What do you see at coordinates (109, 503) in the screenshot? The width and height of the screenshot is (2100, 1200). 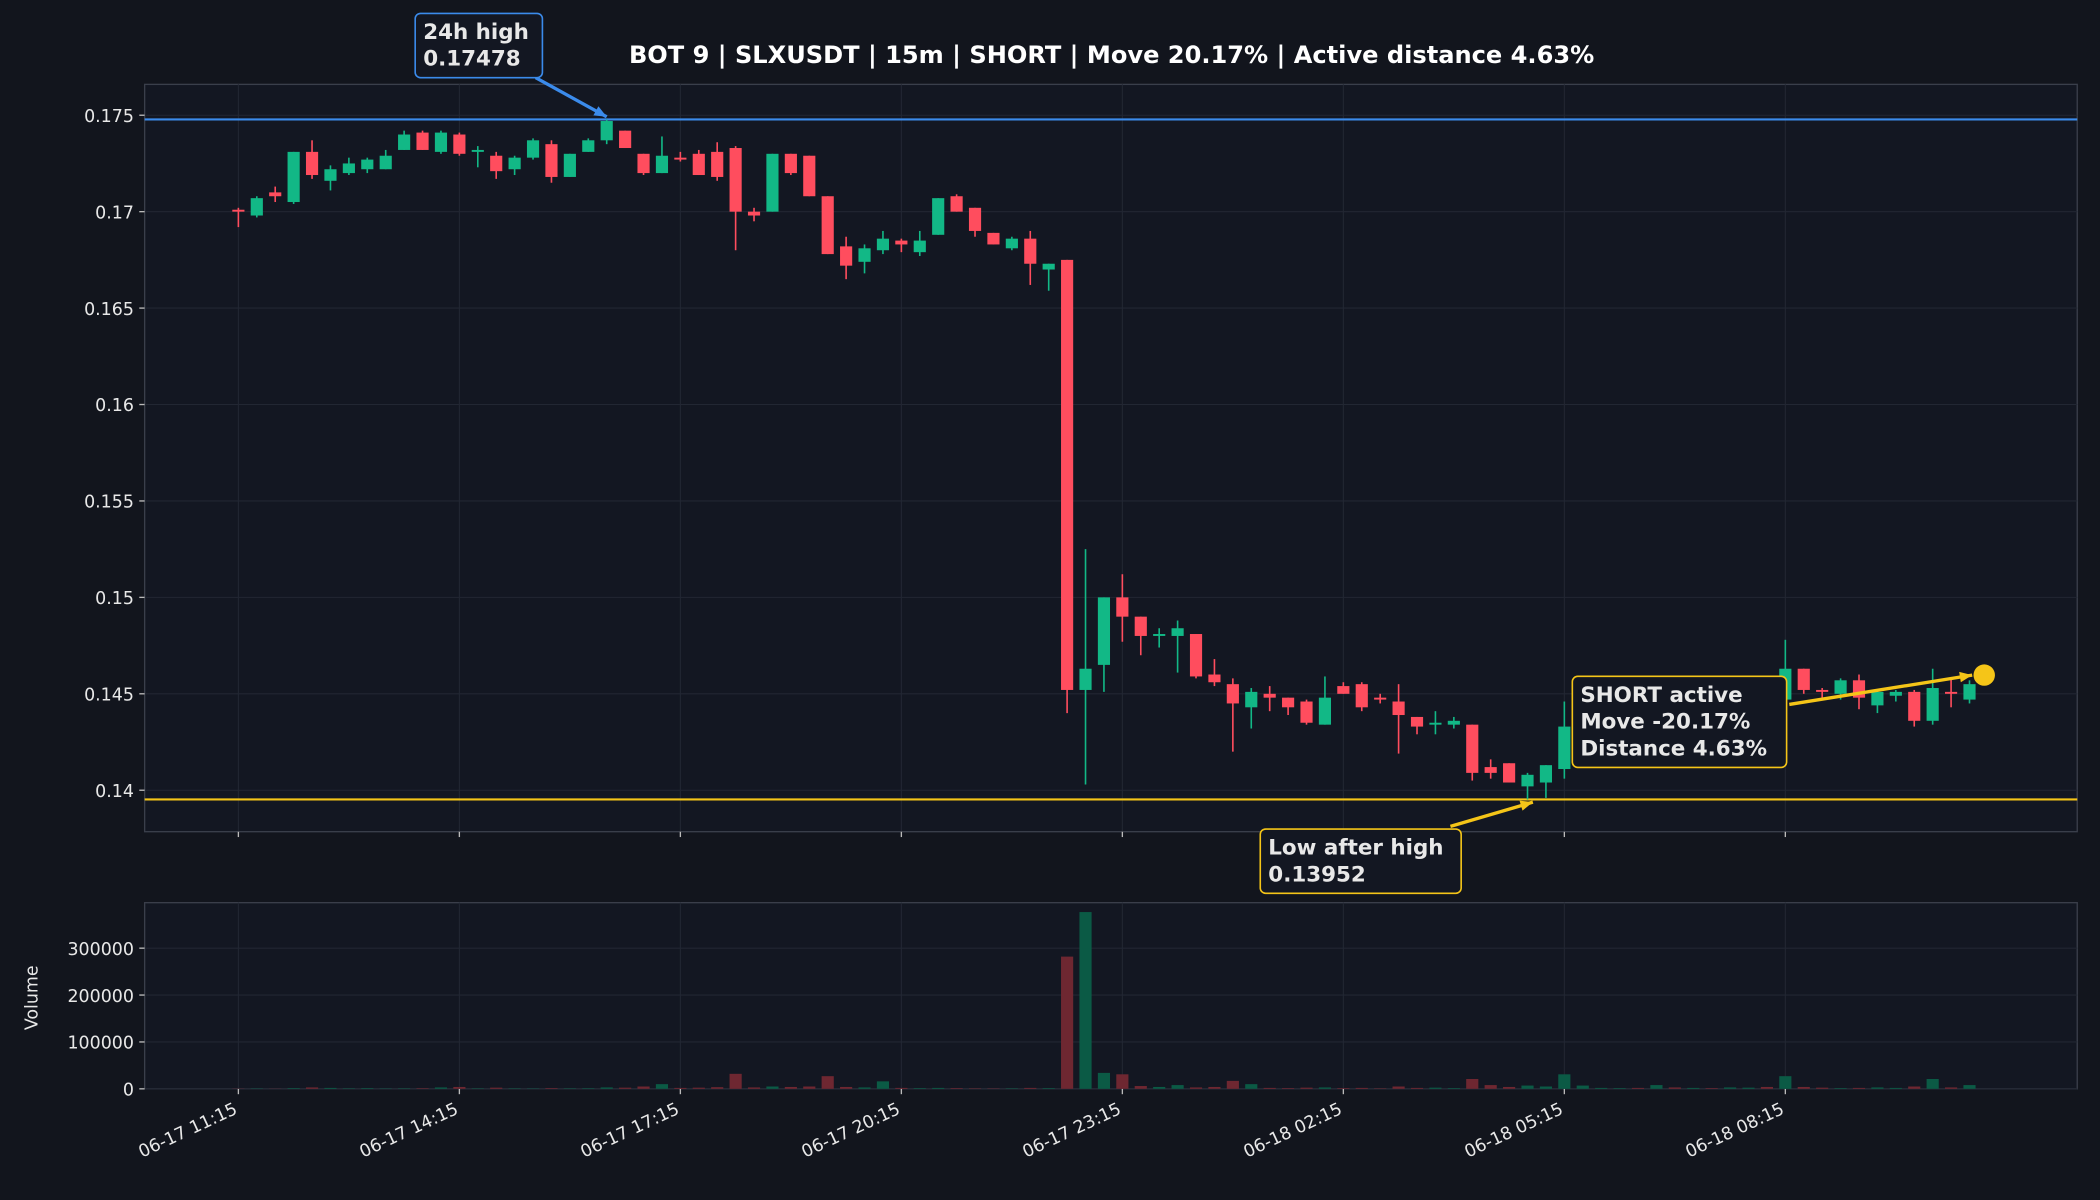 I see `y-tick-label: 0.155` at bounding box center [109, 503].